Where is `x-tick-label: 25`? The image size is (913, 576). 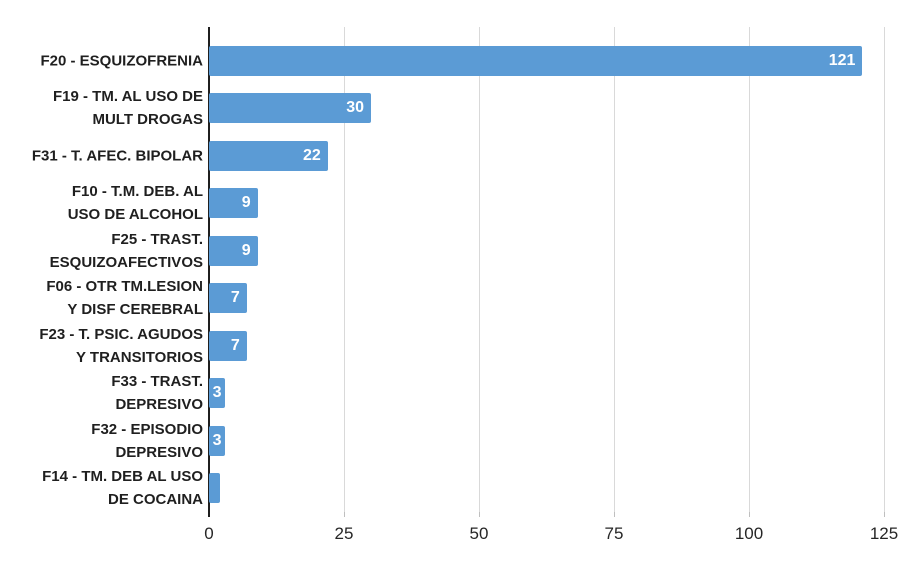
x-tick-label: 25 is located at coordinates (344, 533).